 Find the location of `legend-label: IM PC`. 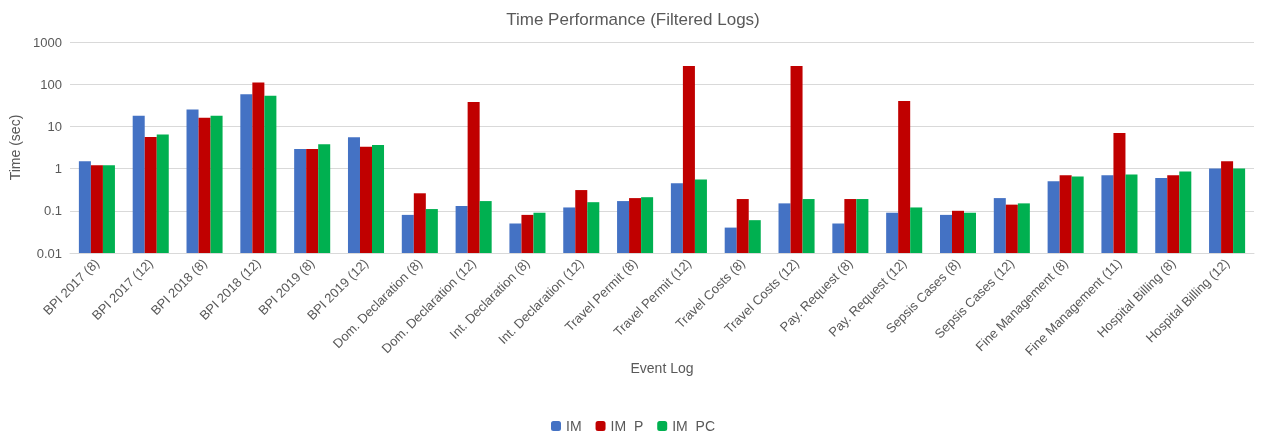

legend-label: IM PC is located at coordinates (693, 426).